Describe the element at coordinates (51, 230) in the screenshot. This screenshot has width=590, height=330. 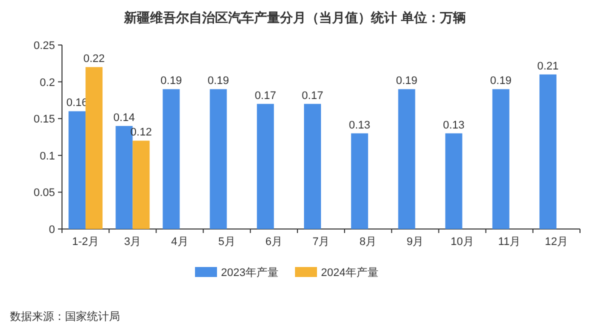
I see `y-tick-label: 0` at that location.